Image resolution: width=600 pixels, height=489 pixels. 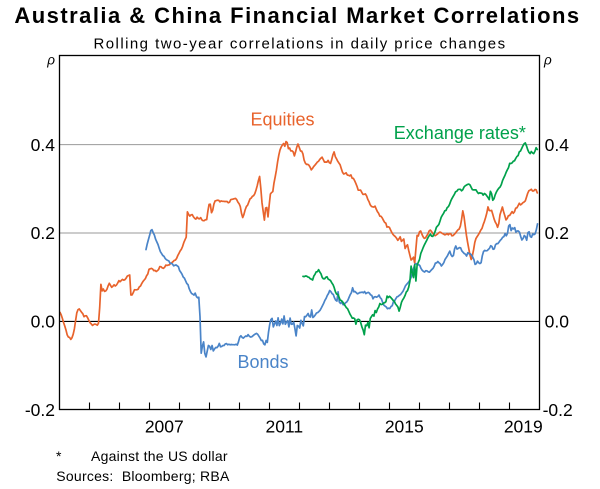 What do you see at coordinates (523, 427) in the screenshot?
I see `svg-text: 2019` at bounding box center [523, 427].